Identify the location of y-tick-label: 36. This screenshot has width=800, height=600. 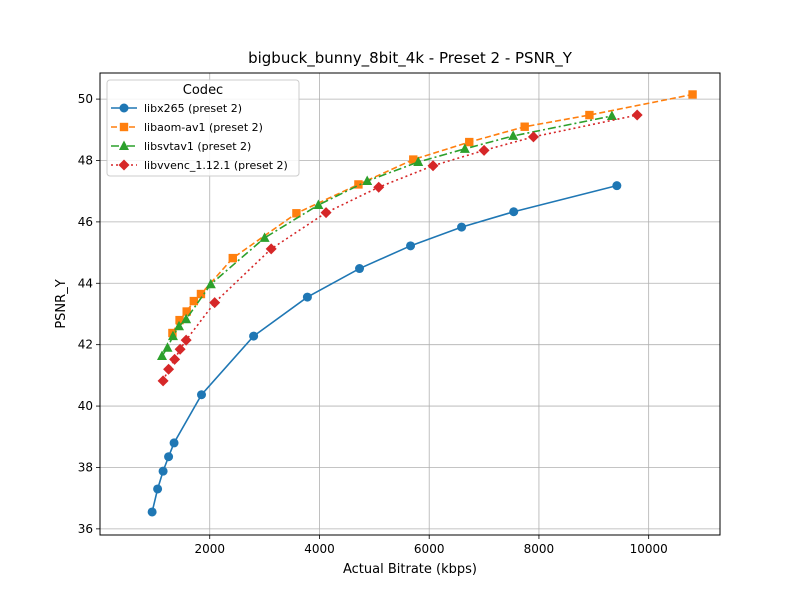
(85, 529).